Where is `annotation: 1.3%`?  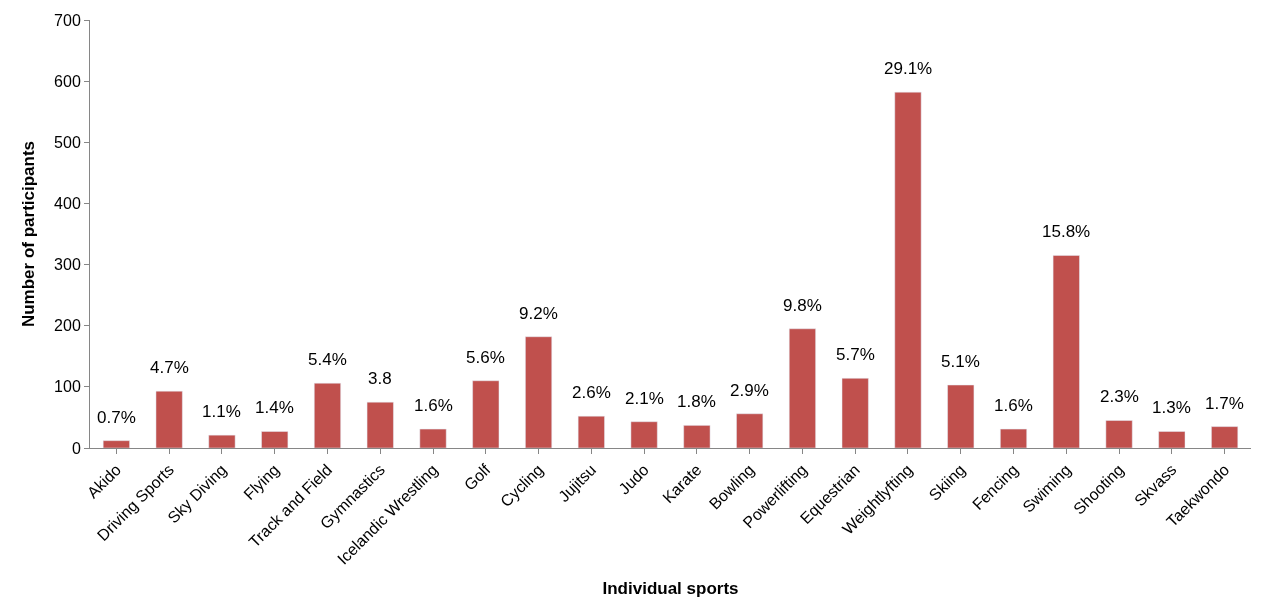 annotation: 1.3% is located at coordinates (1171, 407).